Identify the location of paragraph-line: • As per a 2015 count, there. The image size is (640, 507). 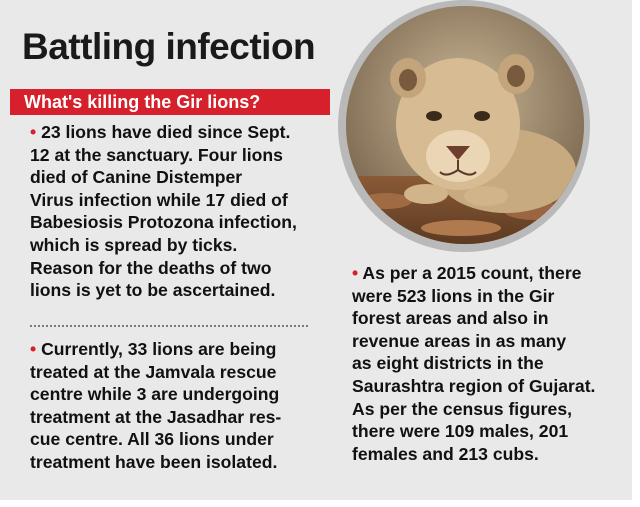
(467, 273).